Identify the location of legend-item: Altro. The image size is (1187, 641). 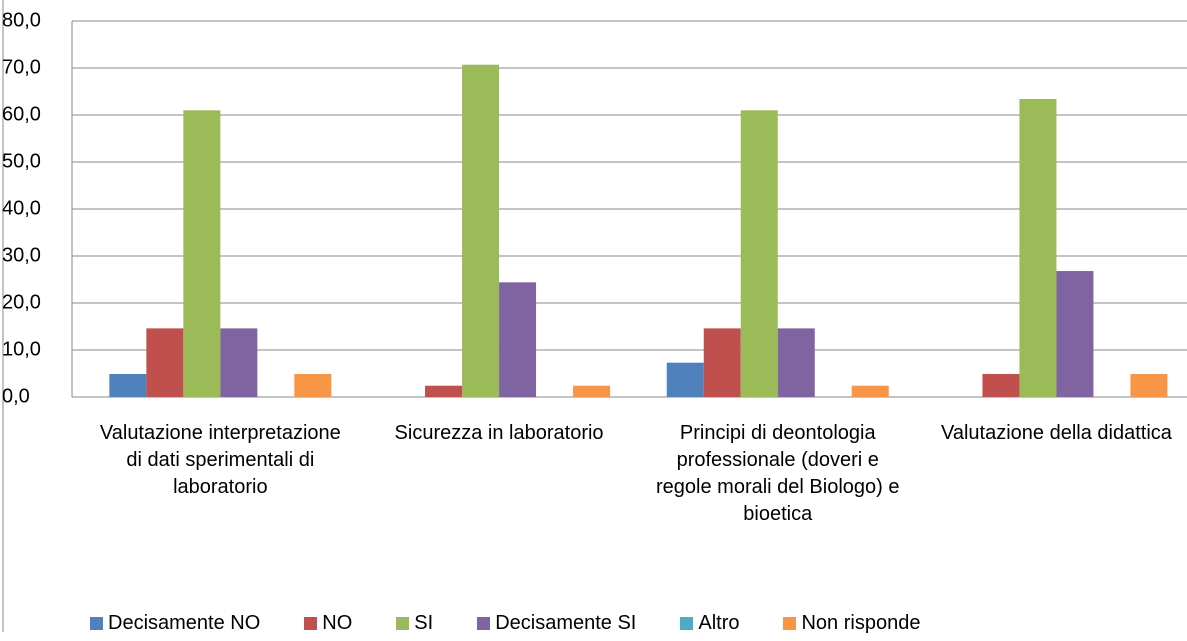
(709, 623).